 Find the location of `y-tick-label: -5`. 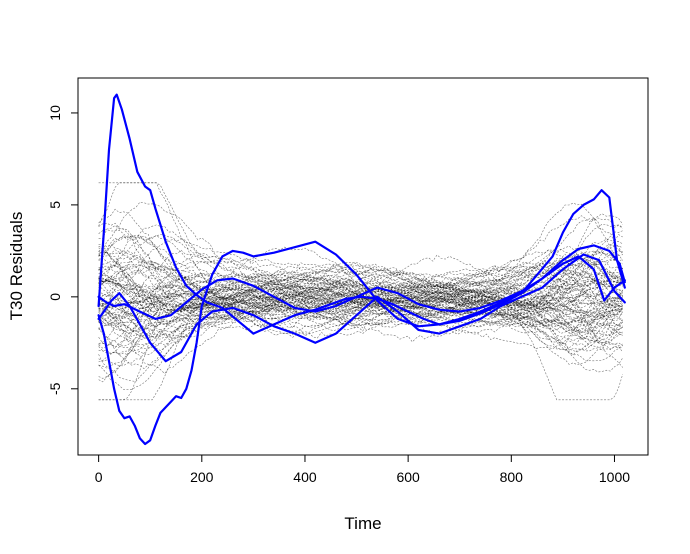

y-tick-label: -5 is located at coordinates (55, 388).